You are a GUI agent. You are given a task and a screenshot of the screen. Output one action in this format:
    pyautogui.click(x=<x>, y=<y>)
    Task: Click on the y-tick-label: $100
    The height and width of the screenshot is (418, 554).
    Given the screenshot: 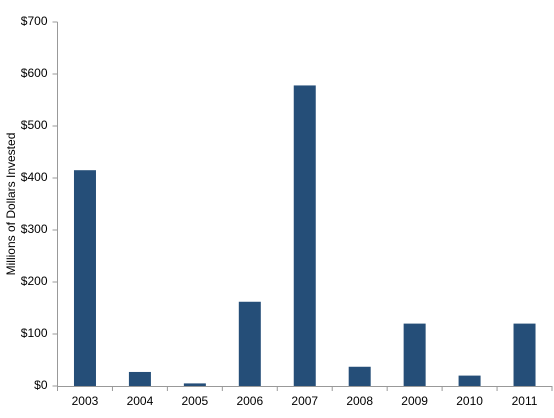 What is the action you would take?
    pyautogui.click(x=34, y=333)
    